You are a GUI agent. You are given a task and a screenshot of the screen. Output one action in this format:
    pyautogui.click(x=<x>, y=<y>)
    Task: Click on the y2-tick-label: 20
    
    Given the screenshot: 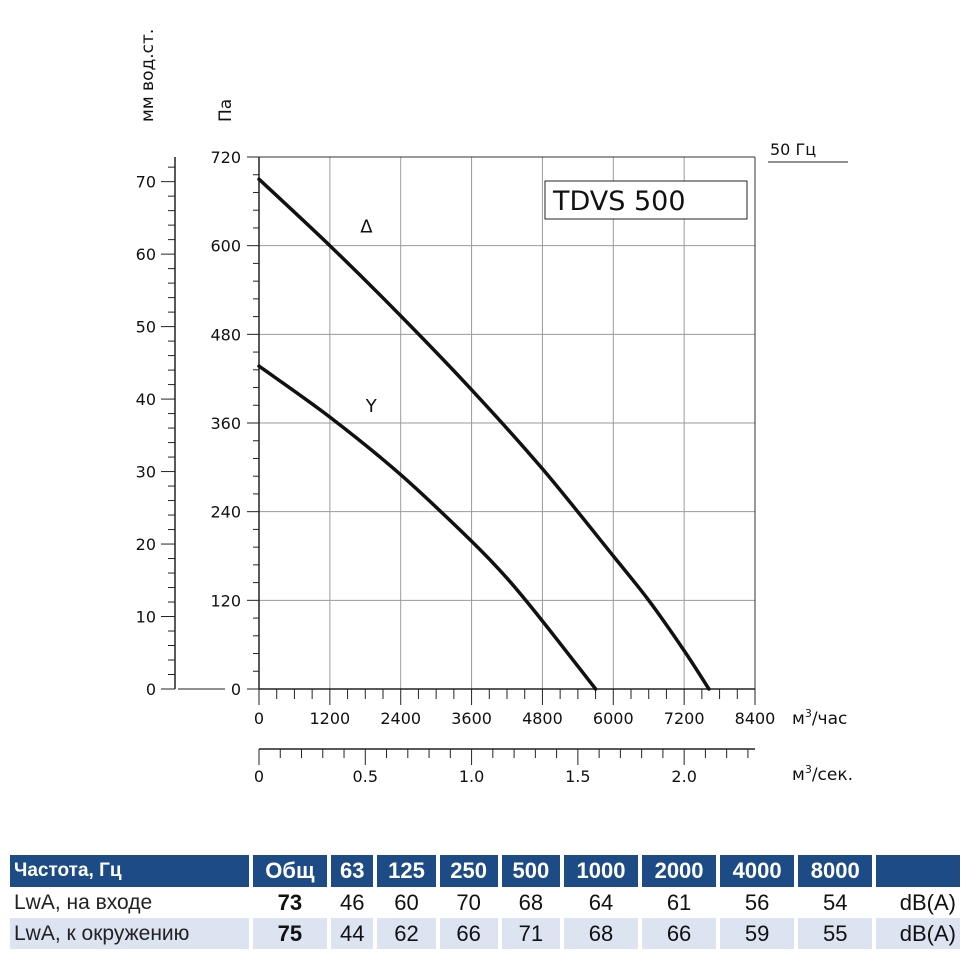 What is the action you would take?
    pyautogui.click(x=146, y=544)
    